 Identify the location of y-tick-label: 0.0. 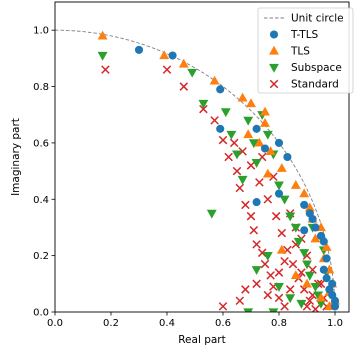
(41, 313).